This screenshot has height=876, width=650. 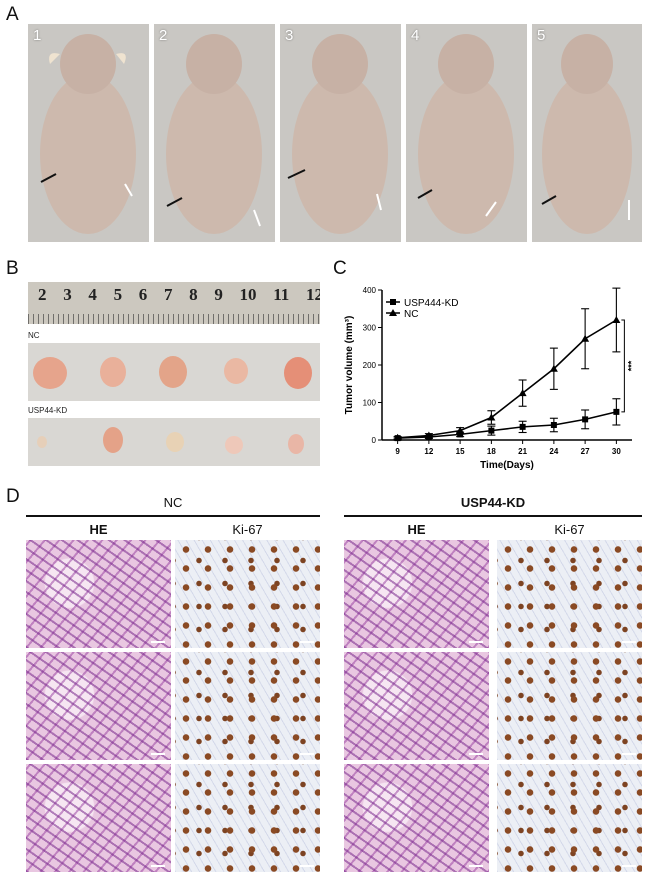 What do you see at coordinates (374, 440) in the screenshot?
I see `y-tick-label: 0` at bounding box center [374, 440].